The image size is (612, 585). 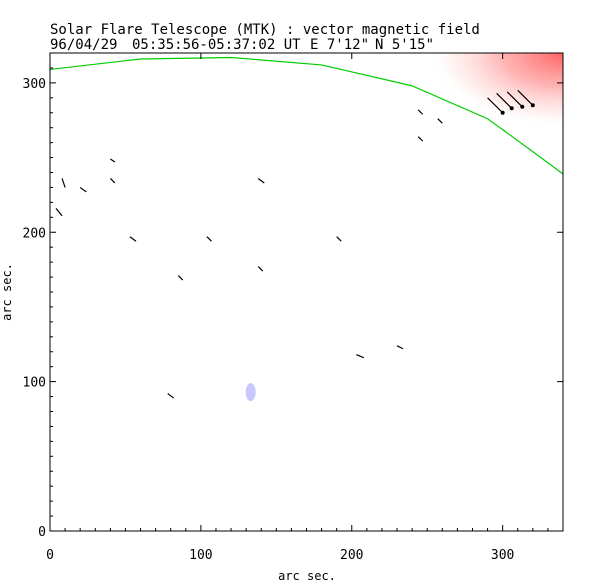 I want to click on red-flux-region, so click(x=495, y=90).